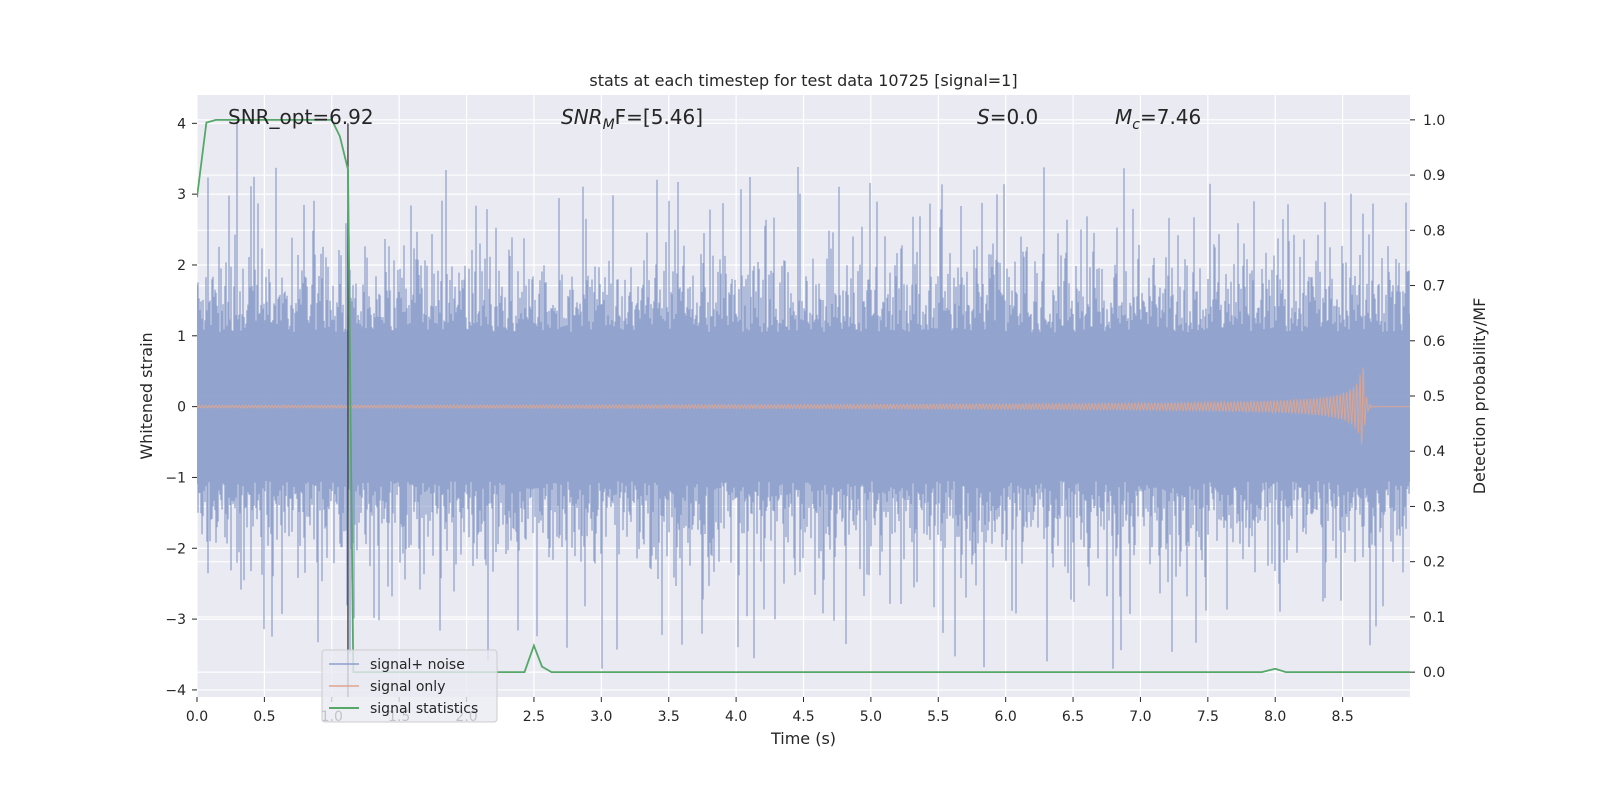  What do you see at coordinates (417, 665) in the screenshot?
I see `legend-label-signal-noise: signal+ noise` at bounding box center [417, 665].